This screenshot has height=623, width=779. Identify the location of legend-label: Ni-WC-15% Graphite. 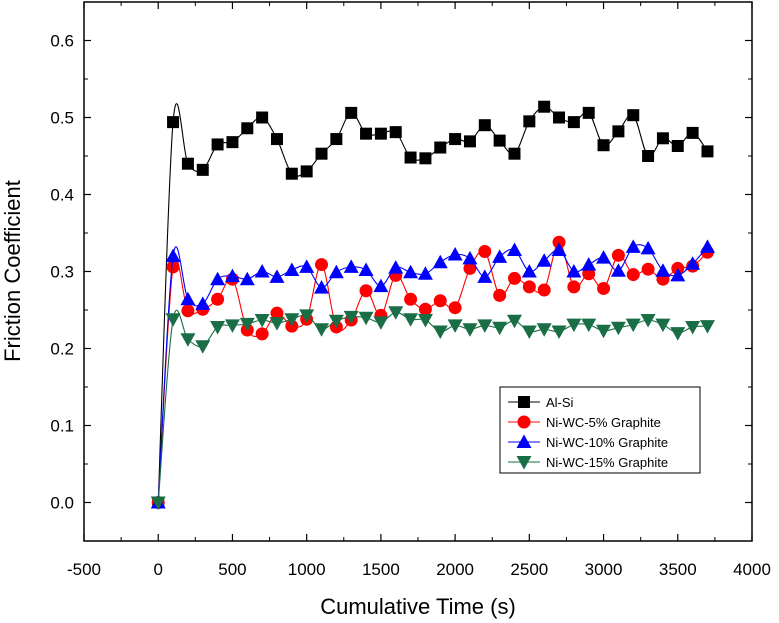
(607, 462).